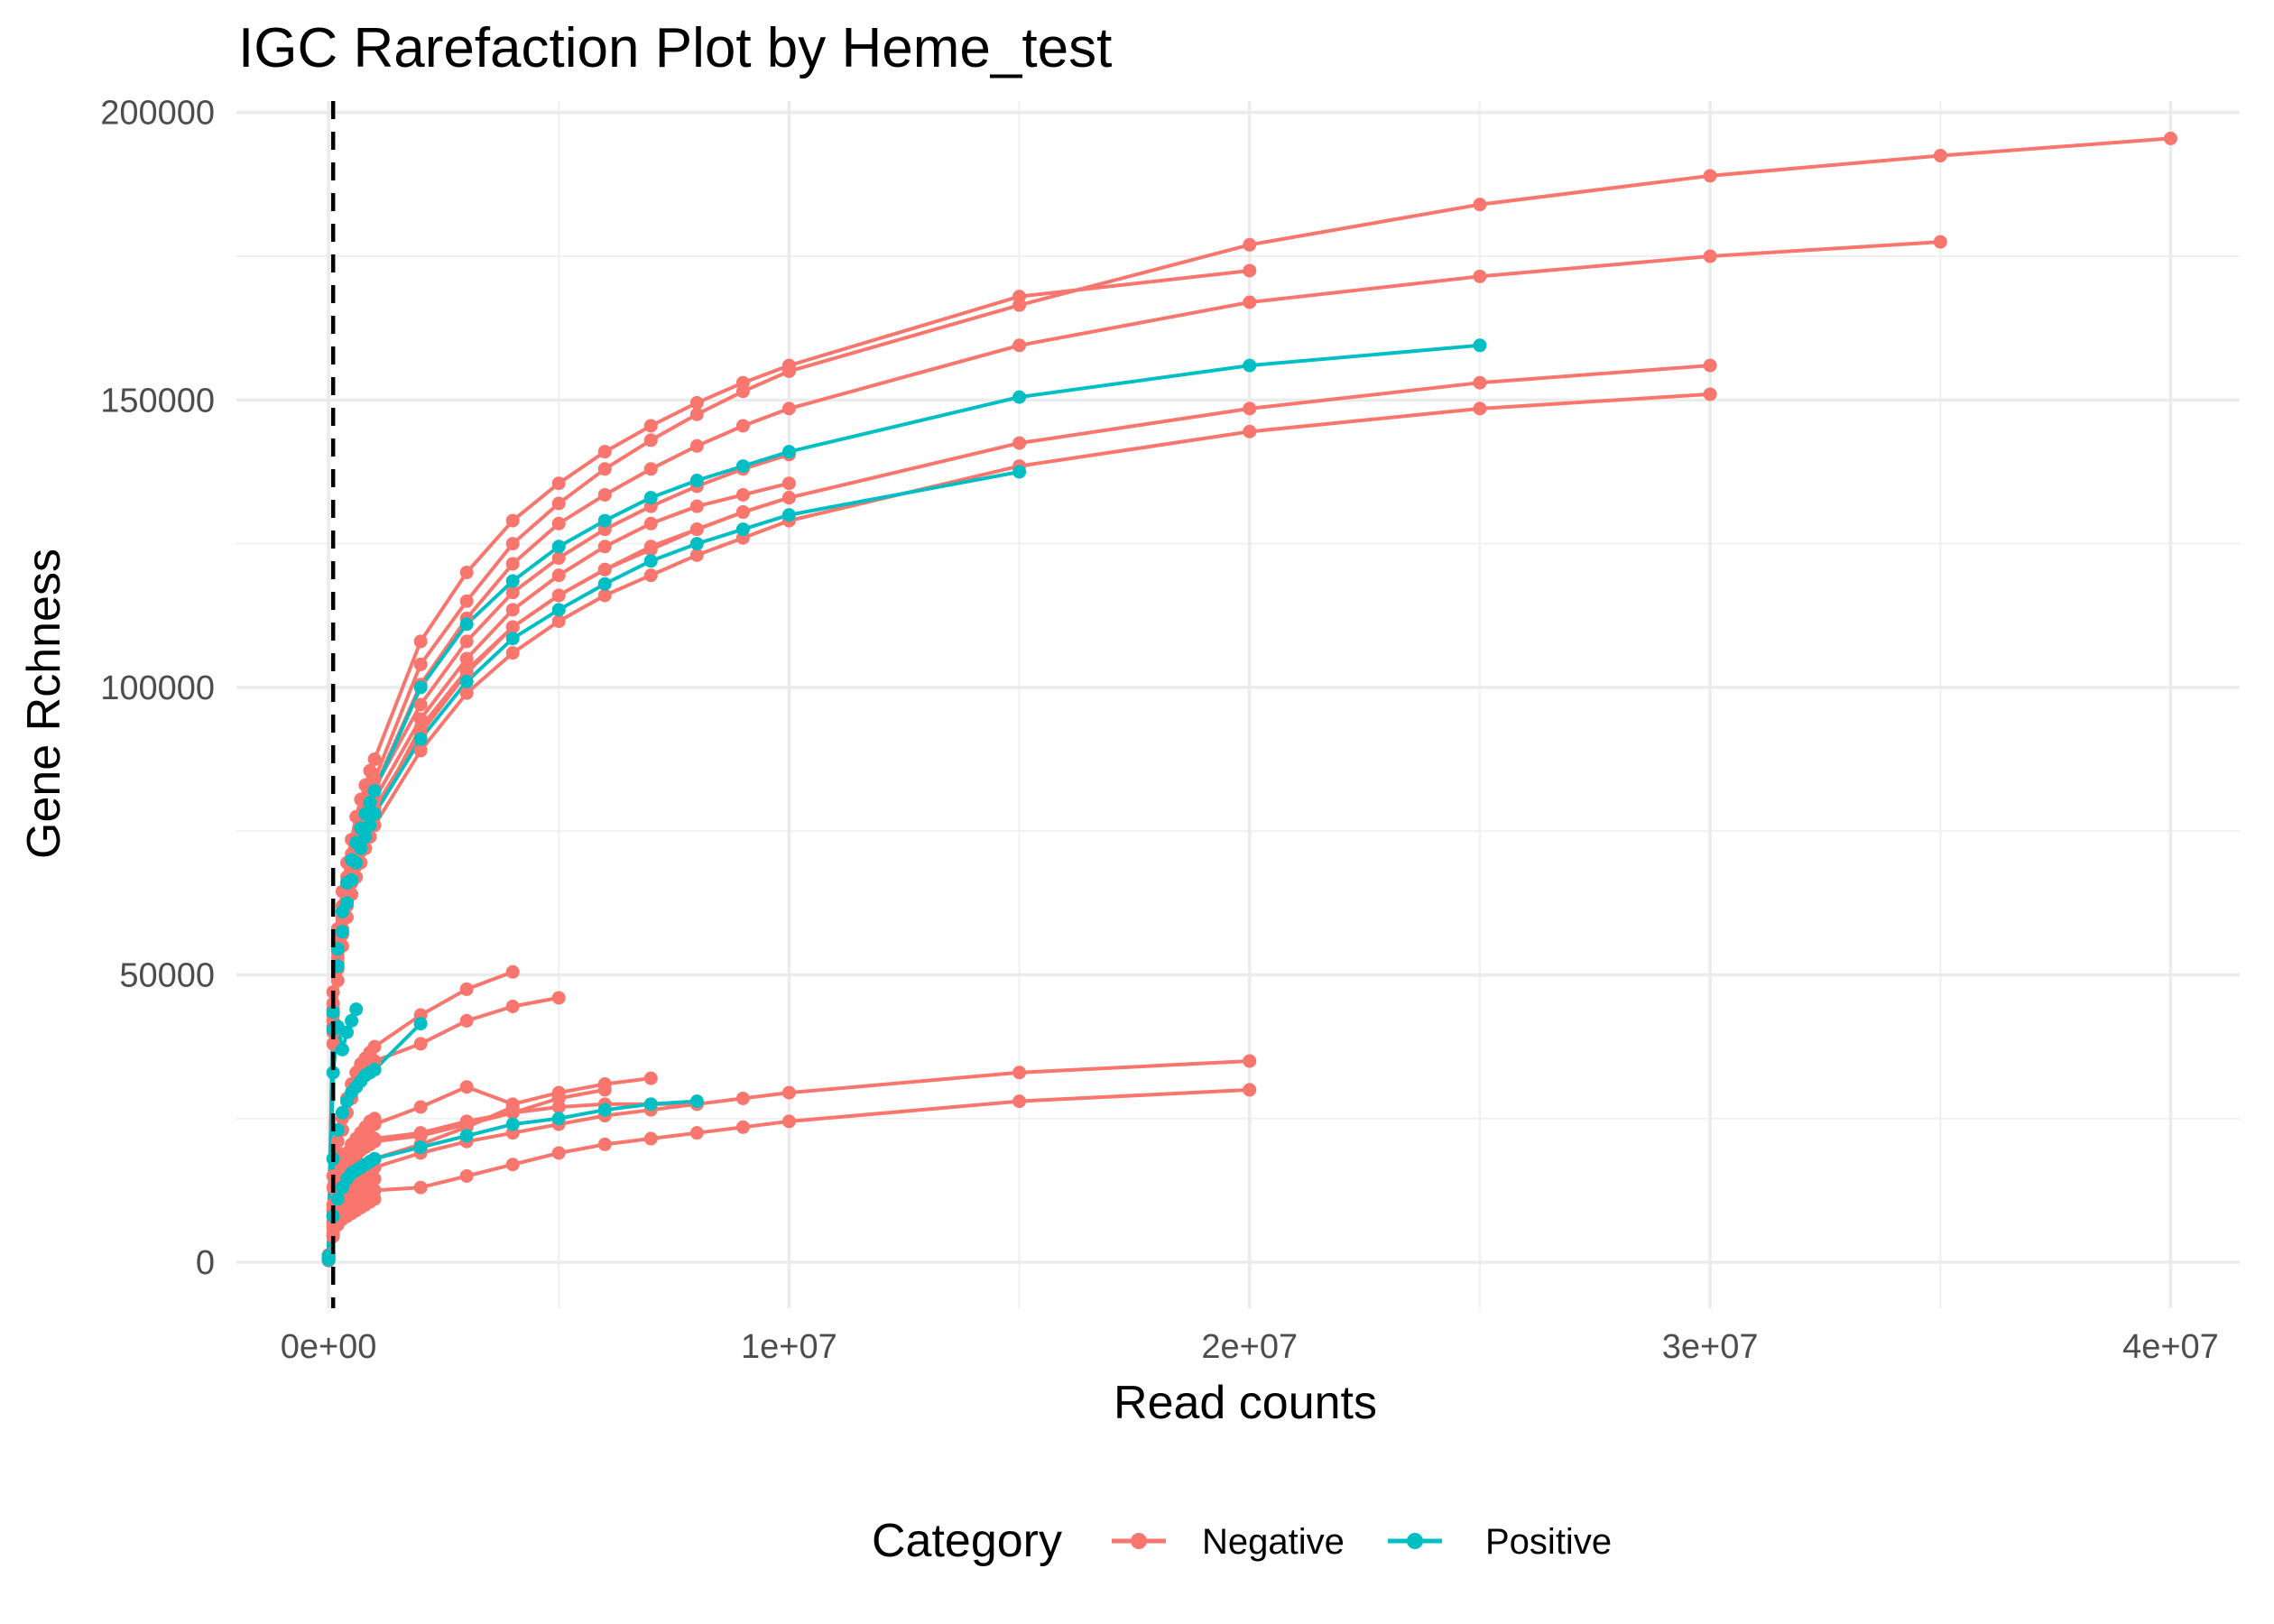  I want to click on legend: Category Negative Positive, so click(1242, 1541).